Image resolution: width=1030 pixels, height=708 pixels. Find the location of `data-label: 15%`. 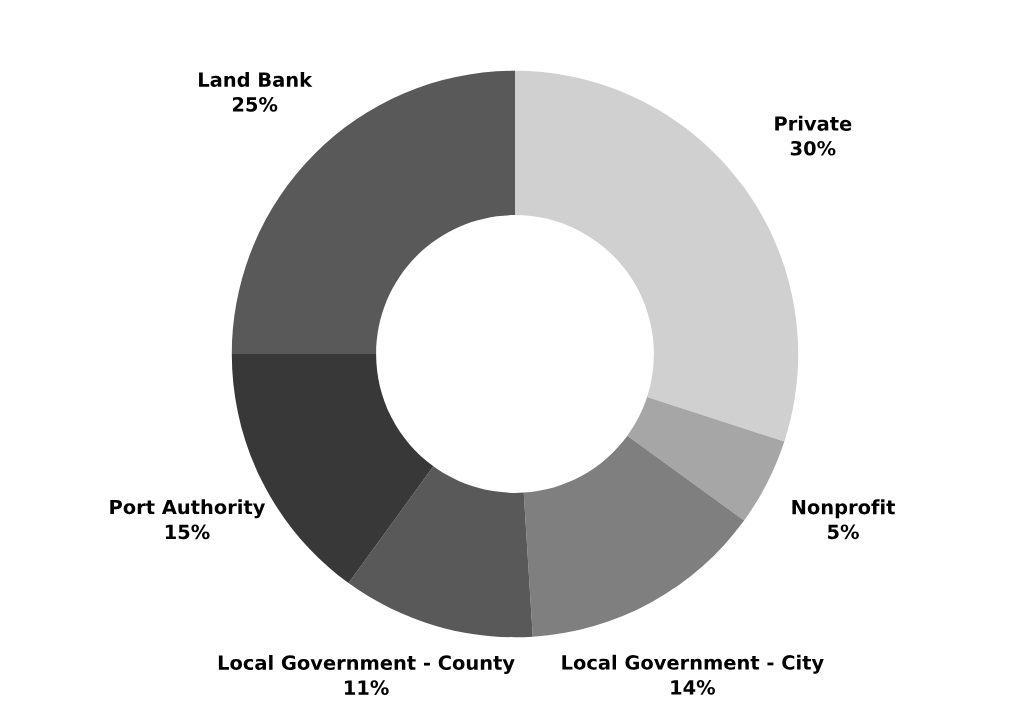

data-label: 15% is located at coordinates (187, 532).